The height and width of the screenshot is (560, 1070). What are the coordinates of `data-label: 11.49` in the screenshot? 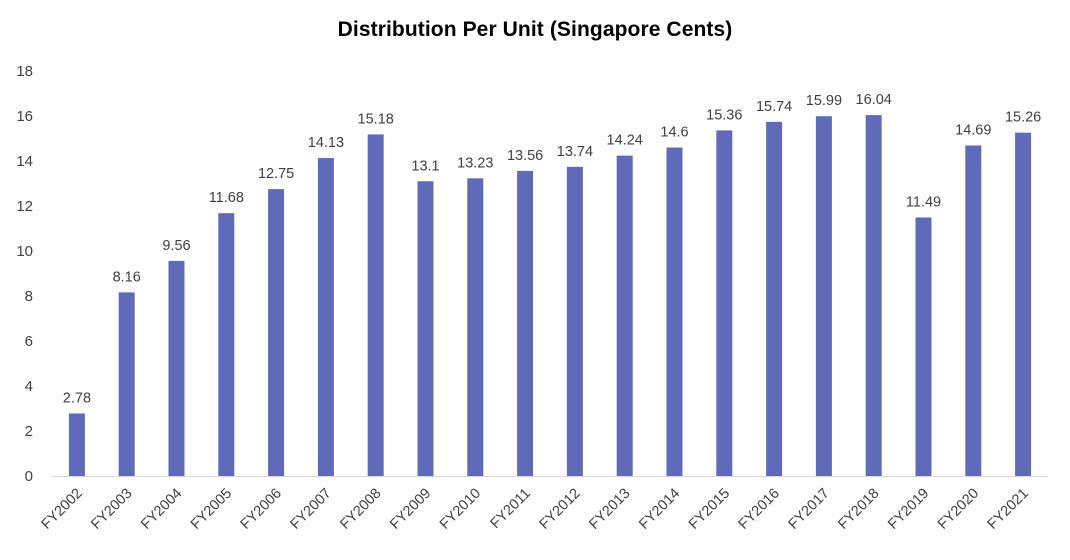 It's located at (923, 202).